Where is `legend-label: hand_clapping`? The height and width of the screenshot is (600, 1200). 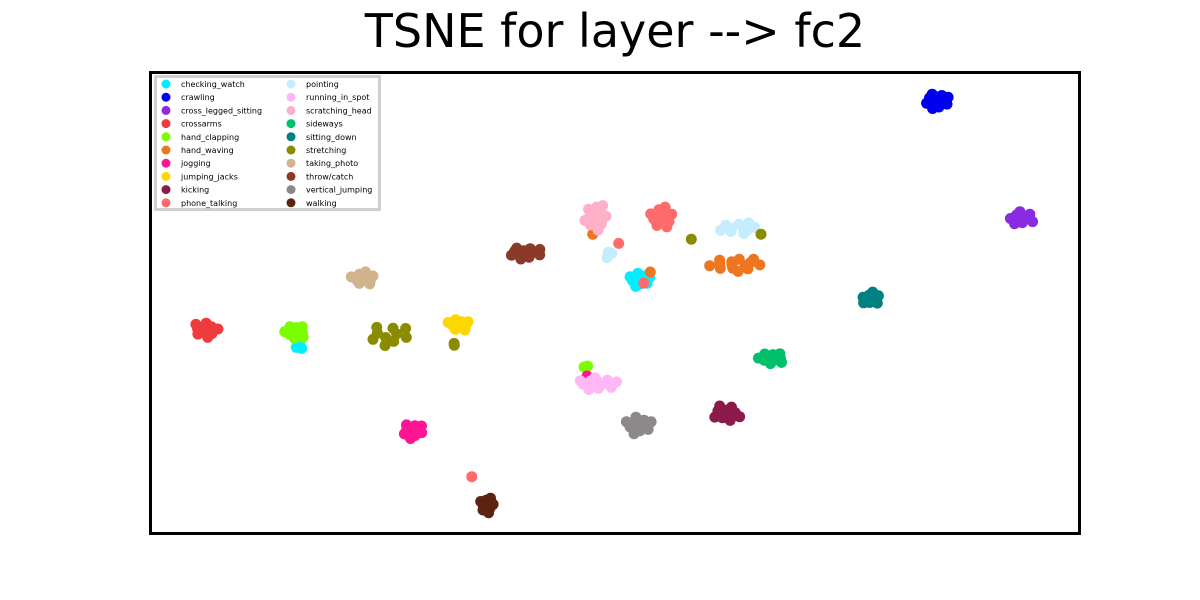
legend-label: hand_clapping is located at coordinates (210, 137).